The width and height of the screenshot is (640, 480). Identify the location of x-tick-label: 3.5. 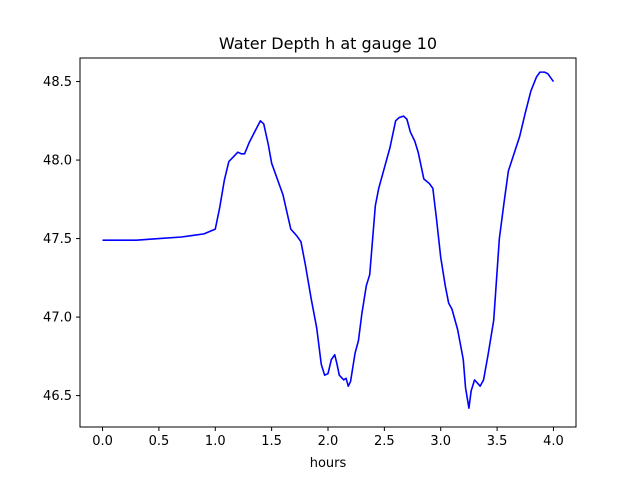
(497, 441).